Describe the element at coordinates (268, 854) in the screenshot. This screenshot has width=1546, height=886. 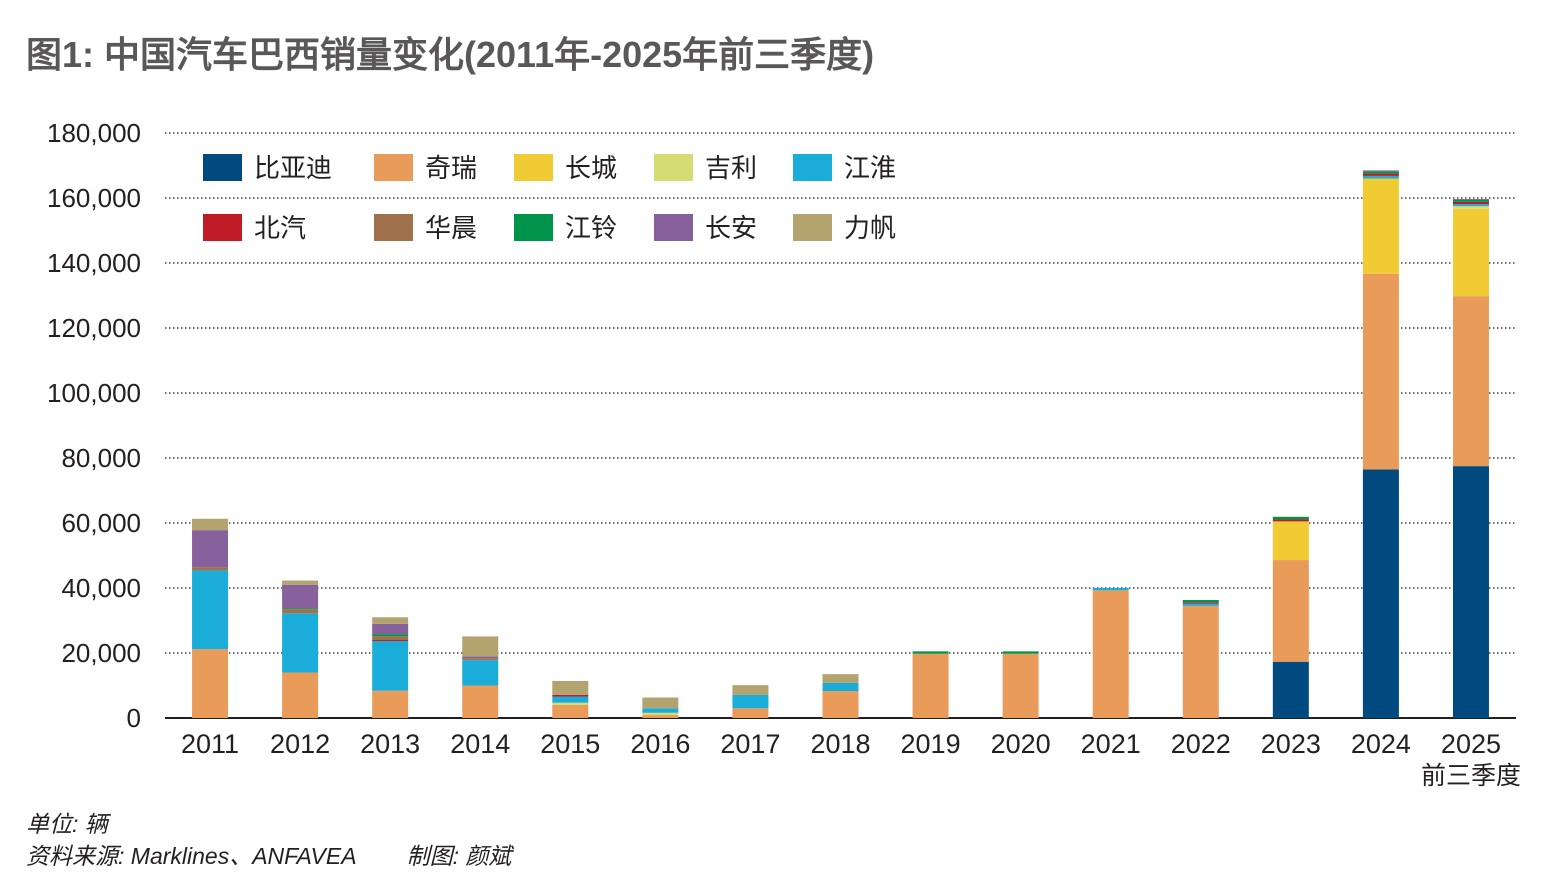
I see `source-note: 资料来源: Marklines、ANFAVEA 制图: 颜斌` at that location.